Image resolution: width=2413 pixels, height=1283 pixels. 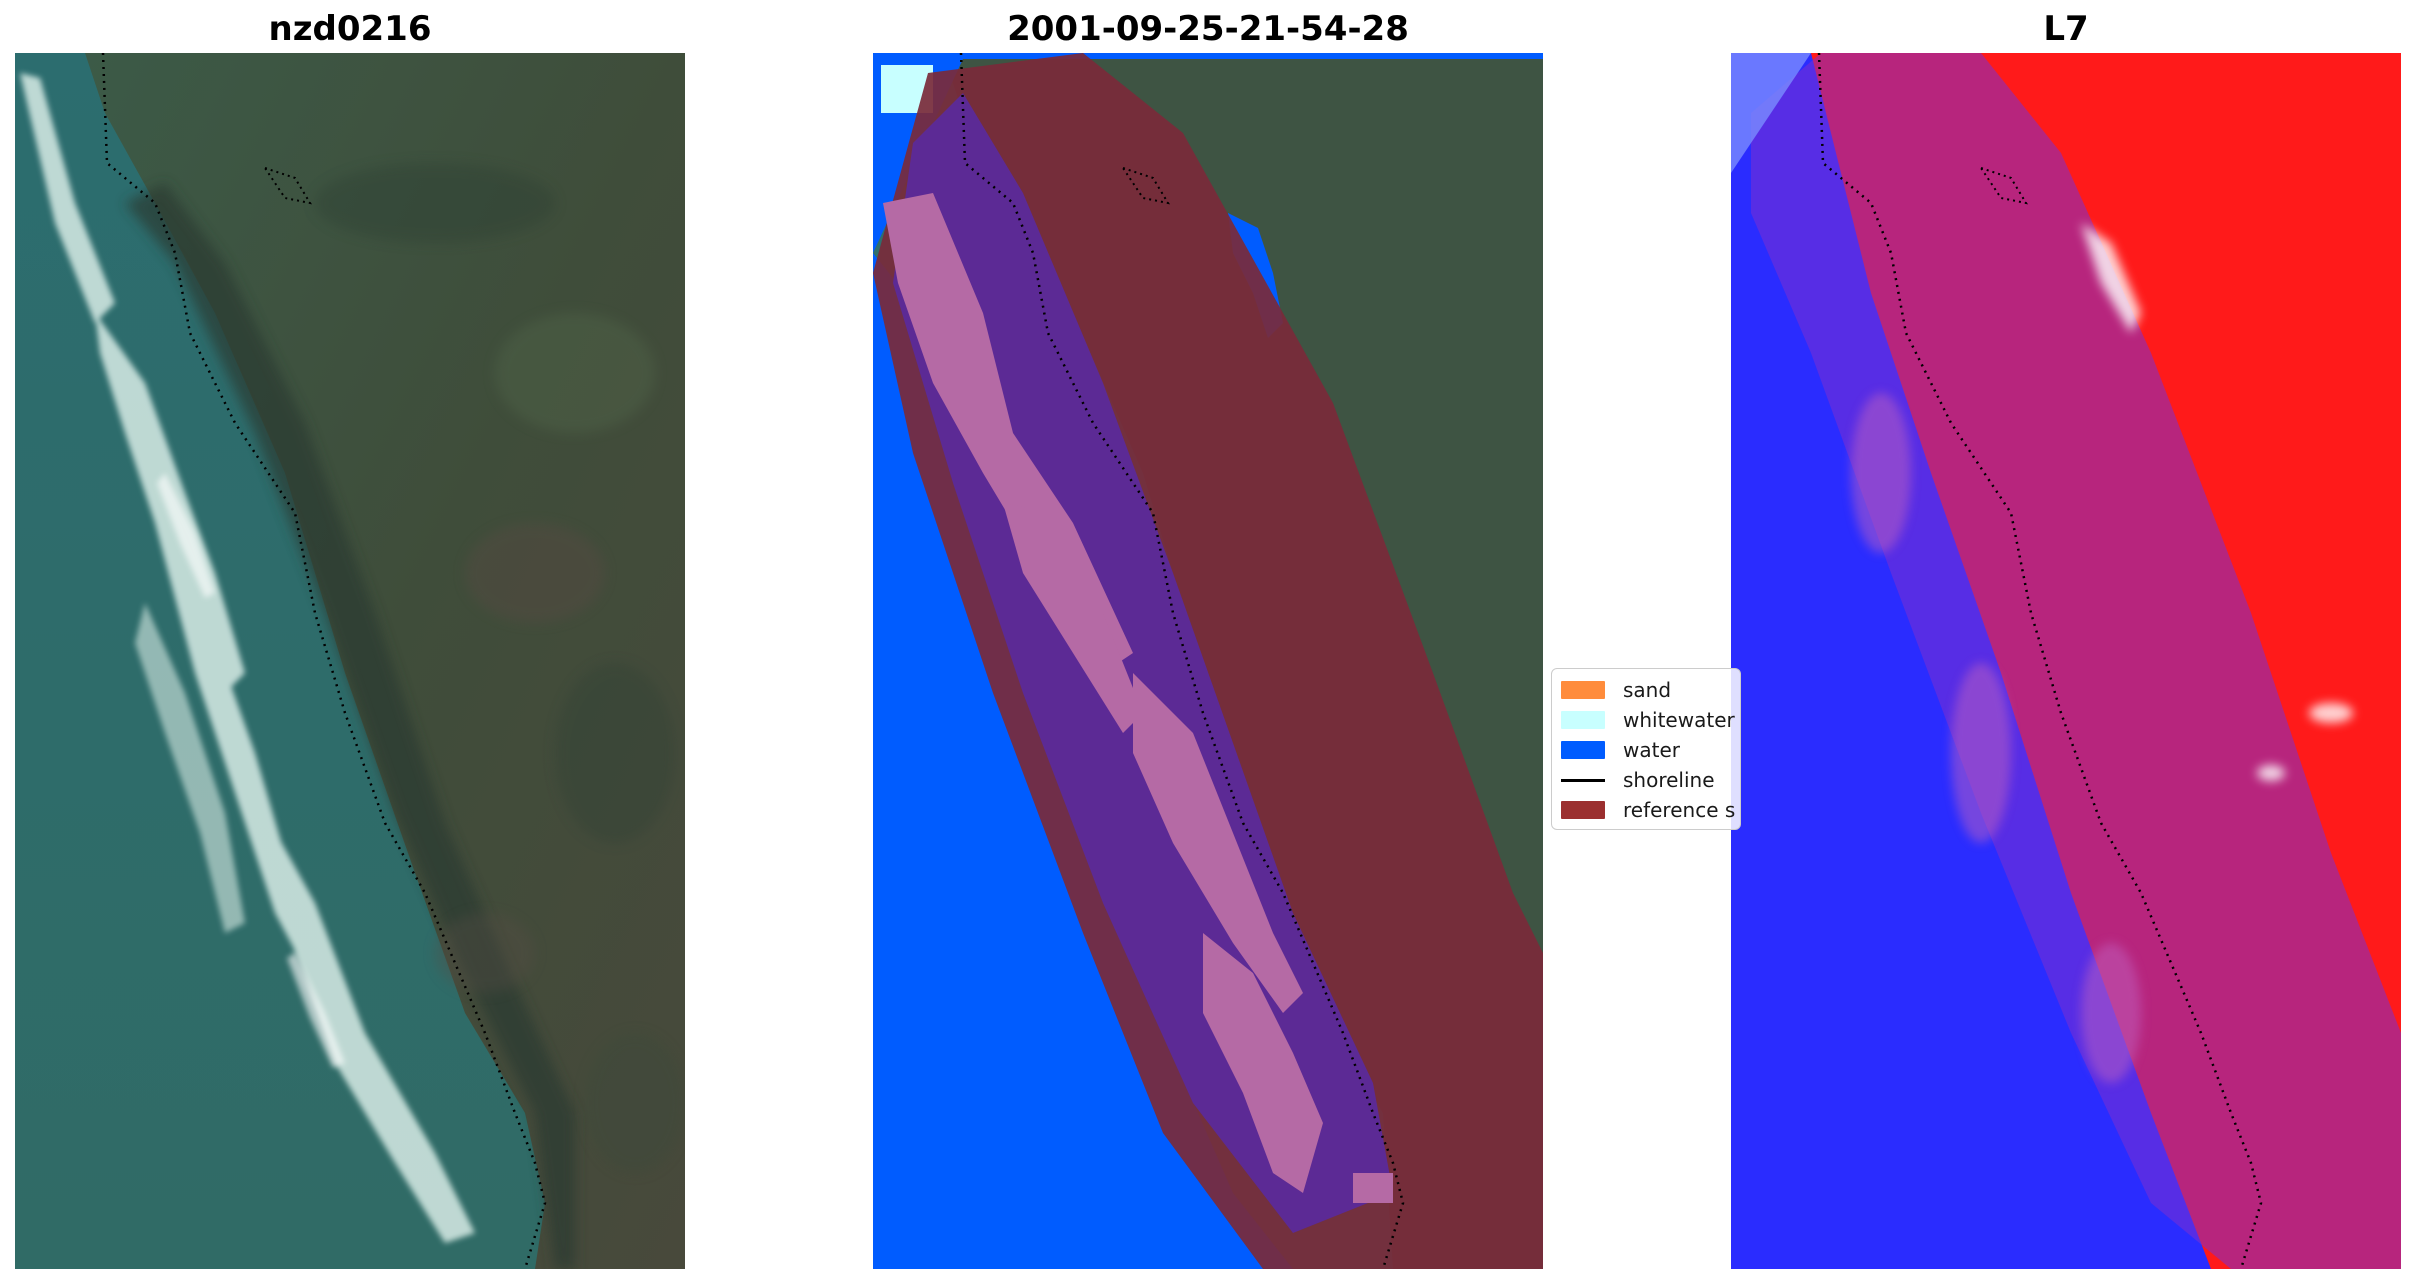 I want to click on panel-title-middle: 2001-09-25-21-54-28, so click(x=1208, y=29).